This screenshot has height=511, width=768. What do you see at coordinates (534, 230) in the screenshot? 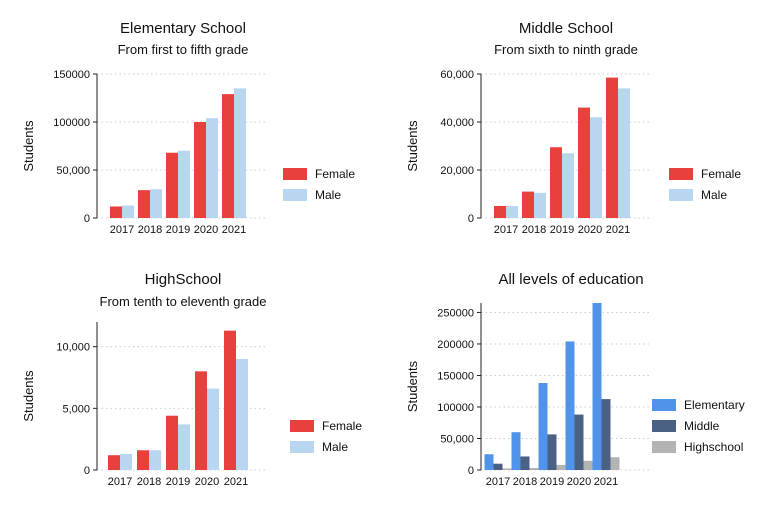
I see `chart-2-x-tick-label: 2018` at bounding box center [534, 230].